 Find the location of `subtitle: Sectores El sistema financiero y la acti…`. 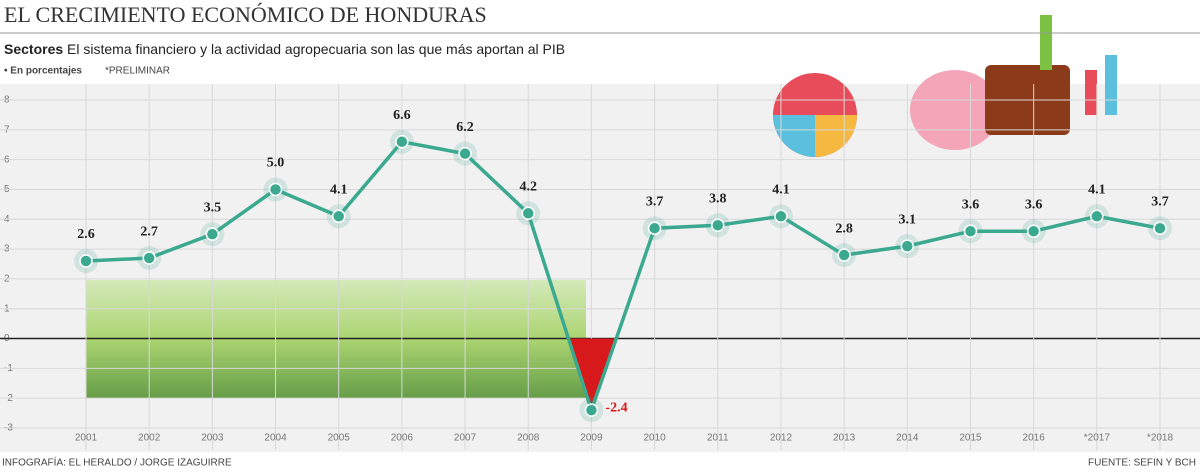

subtitle: Sectores El sistema financiero y la acti… is located at coordinates (284, 49).